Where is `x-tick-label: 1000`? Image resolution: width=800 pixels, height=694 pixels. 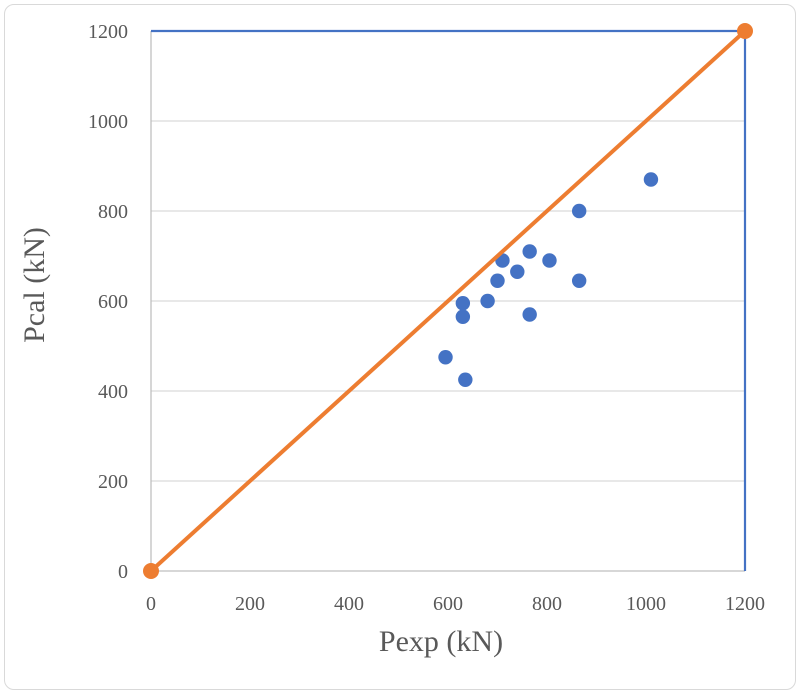 x-tick-label: 1000 is located at coordinates (646, 604).